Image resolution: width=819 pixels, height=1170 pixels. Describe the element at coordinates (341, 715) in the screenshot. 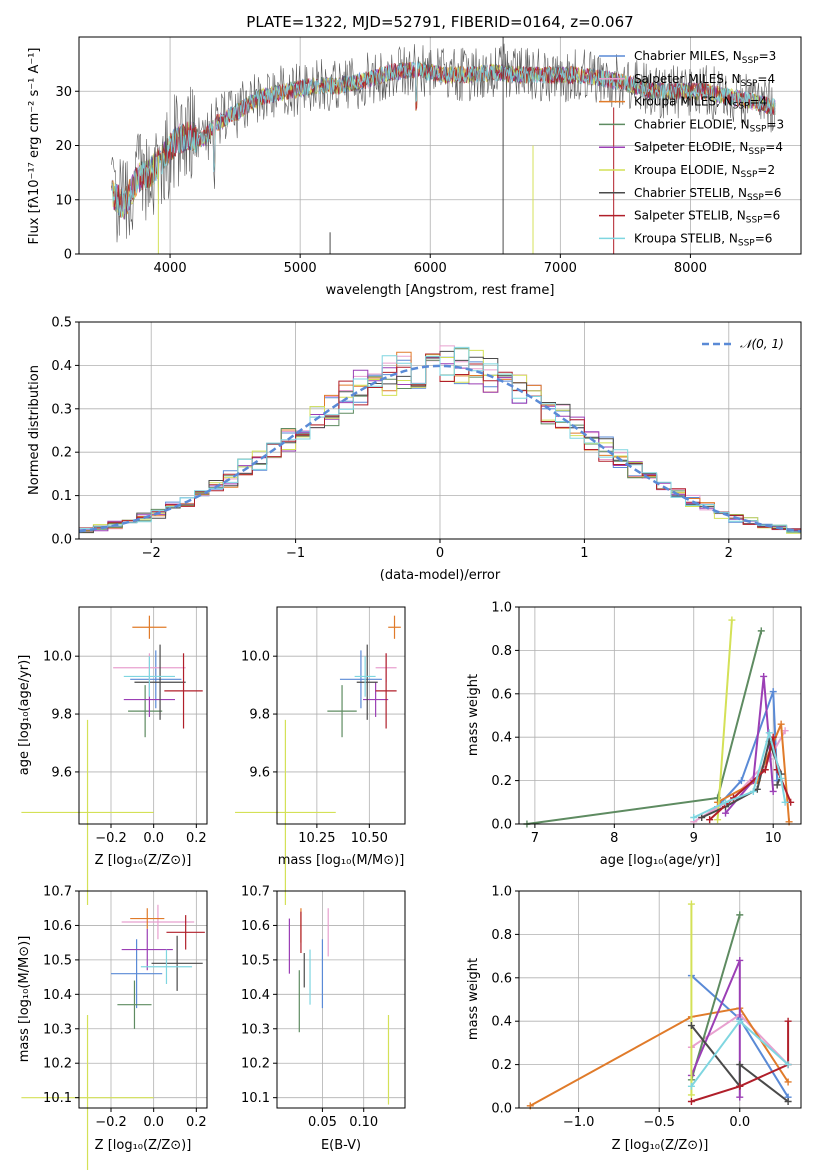

I see `age-vs-mass-gridlines` at that location.